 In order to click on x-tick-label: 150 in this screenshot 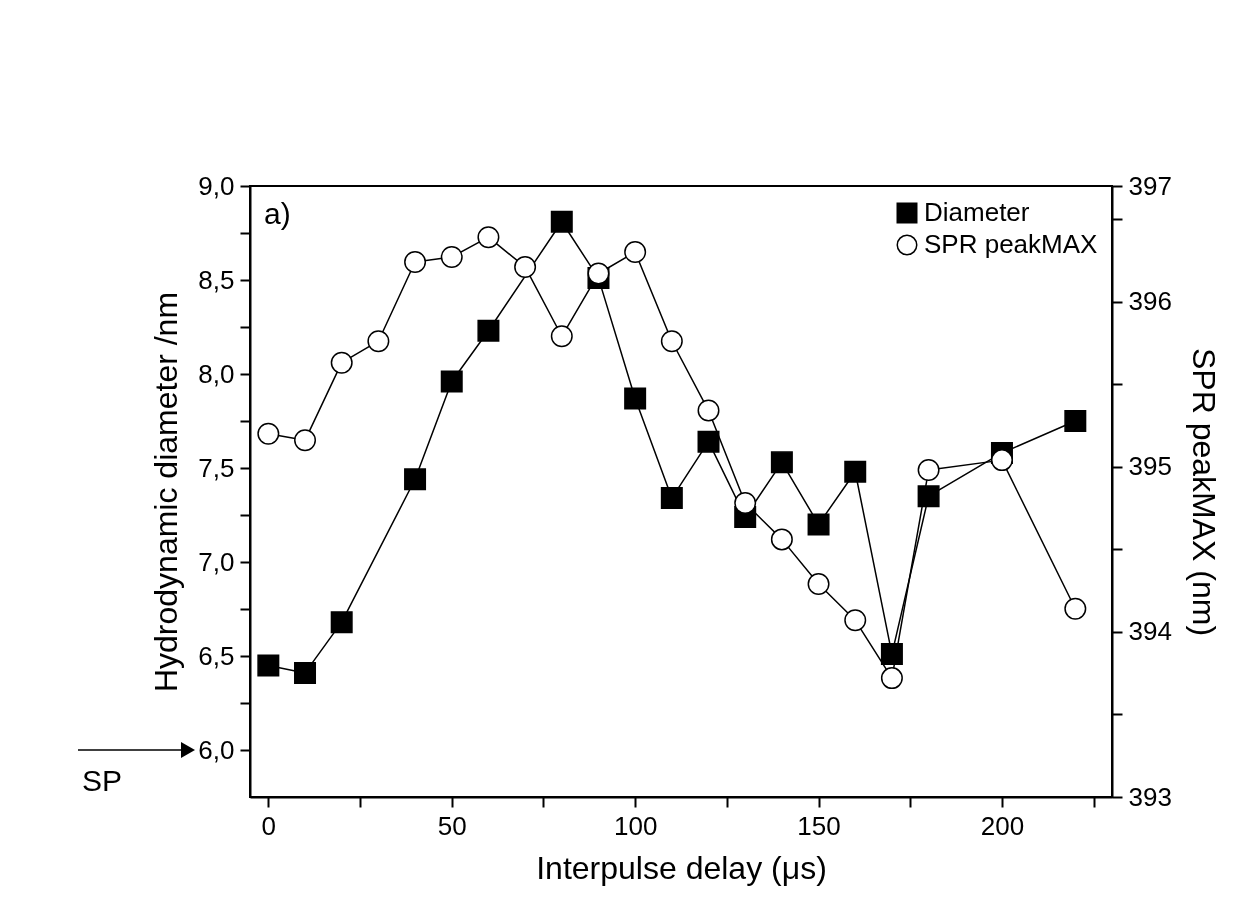, I will do `click(819, 825)`.